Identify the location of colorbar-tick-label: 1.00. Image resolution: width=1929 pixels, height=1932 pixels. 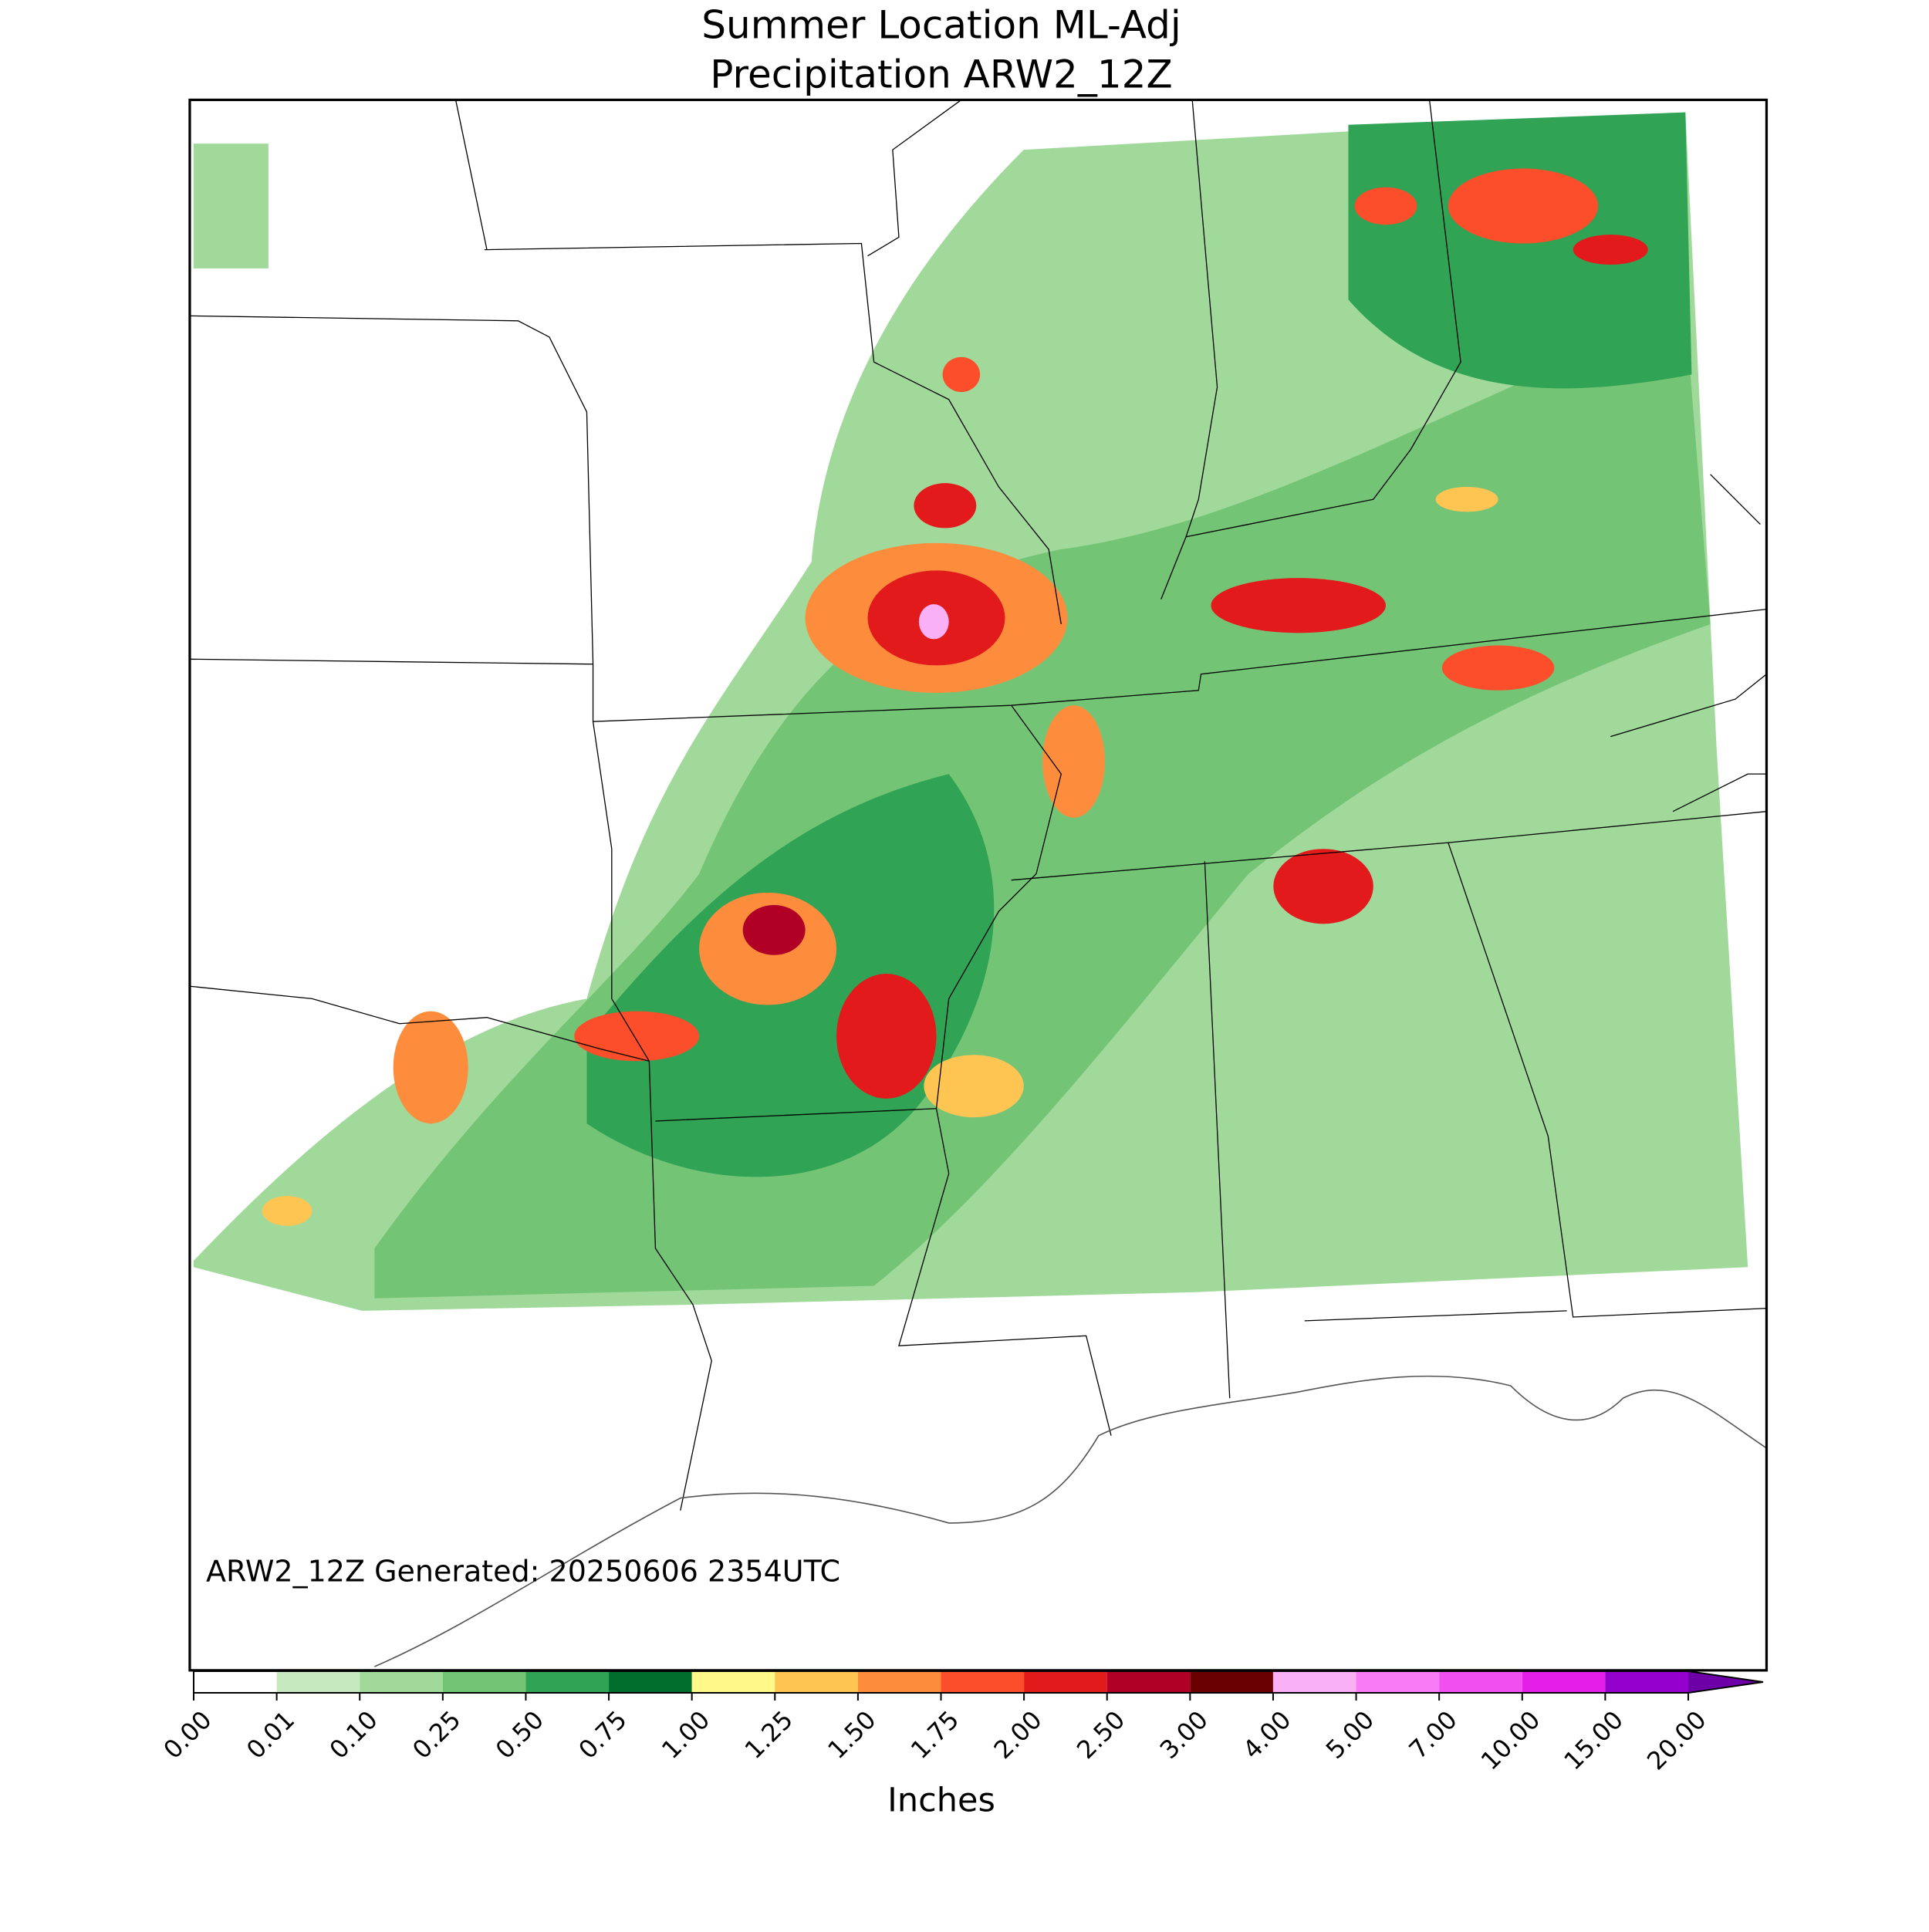
(685, 1735).